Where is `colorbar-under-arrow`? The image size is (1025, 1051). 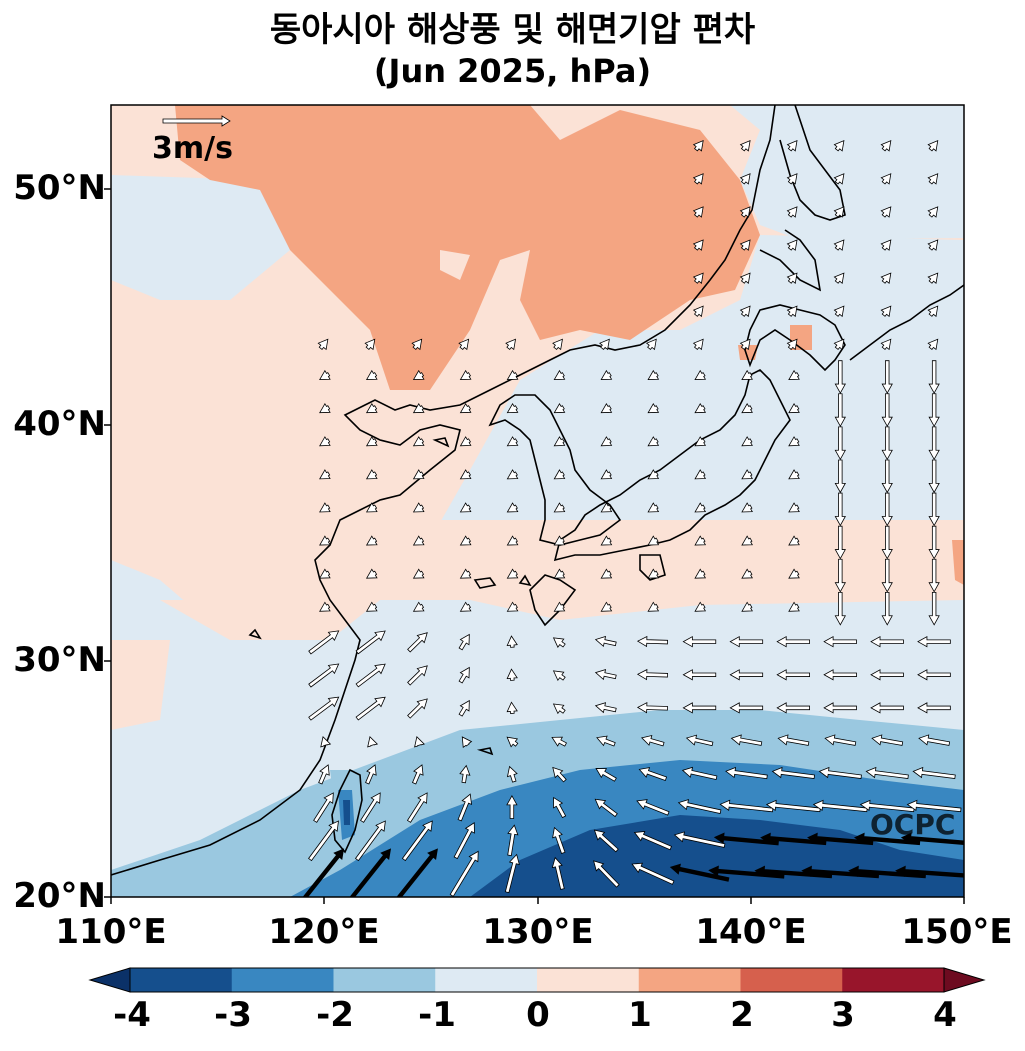 colorbar-under-arrow is located at coordinates (109, 980).